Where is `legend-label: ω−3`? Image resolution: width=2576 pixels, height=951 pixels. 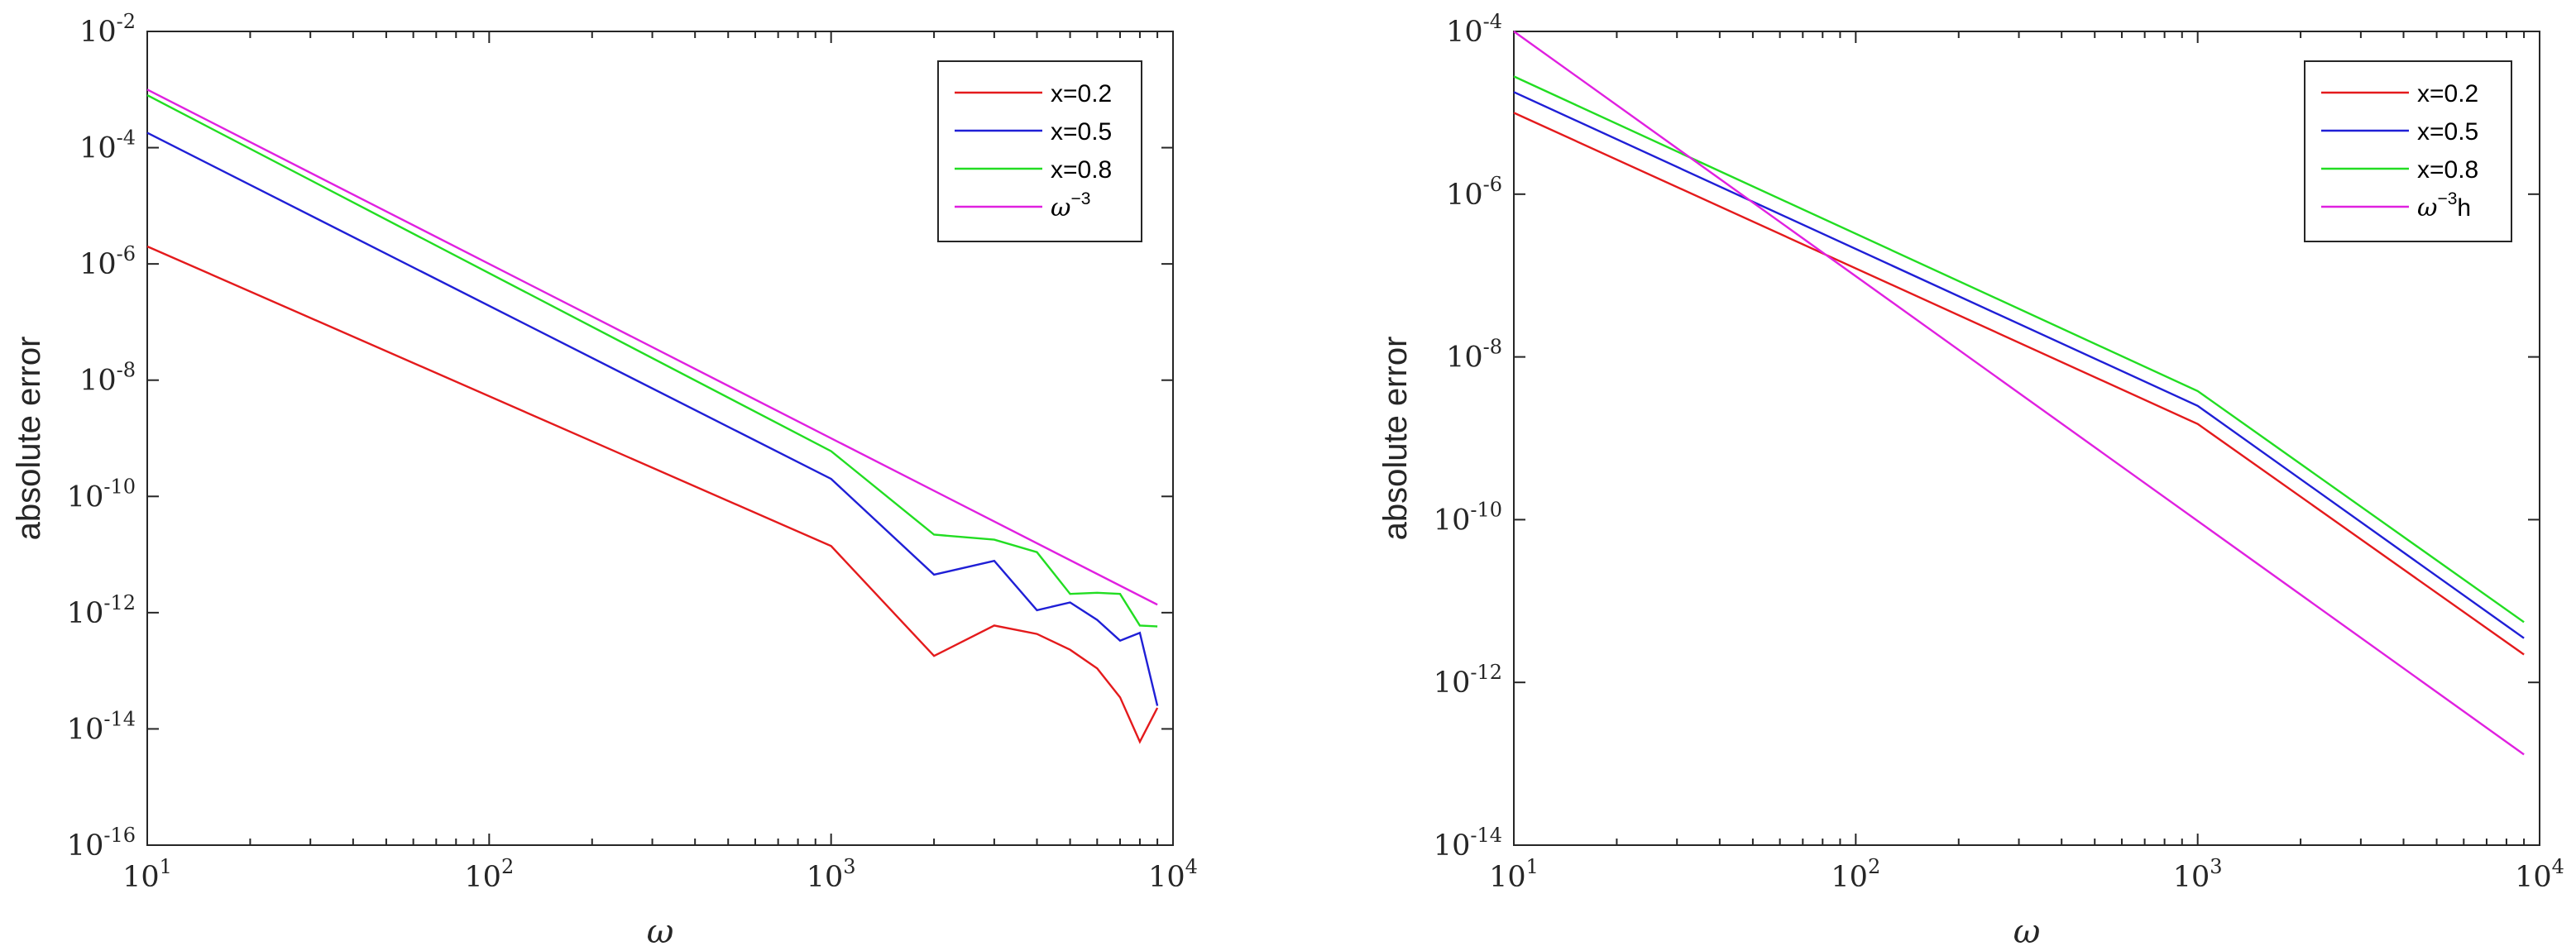
legend-label: ω−3 is located at coordinates (1070, 206).